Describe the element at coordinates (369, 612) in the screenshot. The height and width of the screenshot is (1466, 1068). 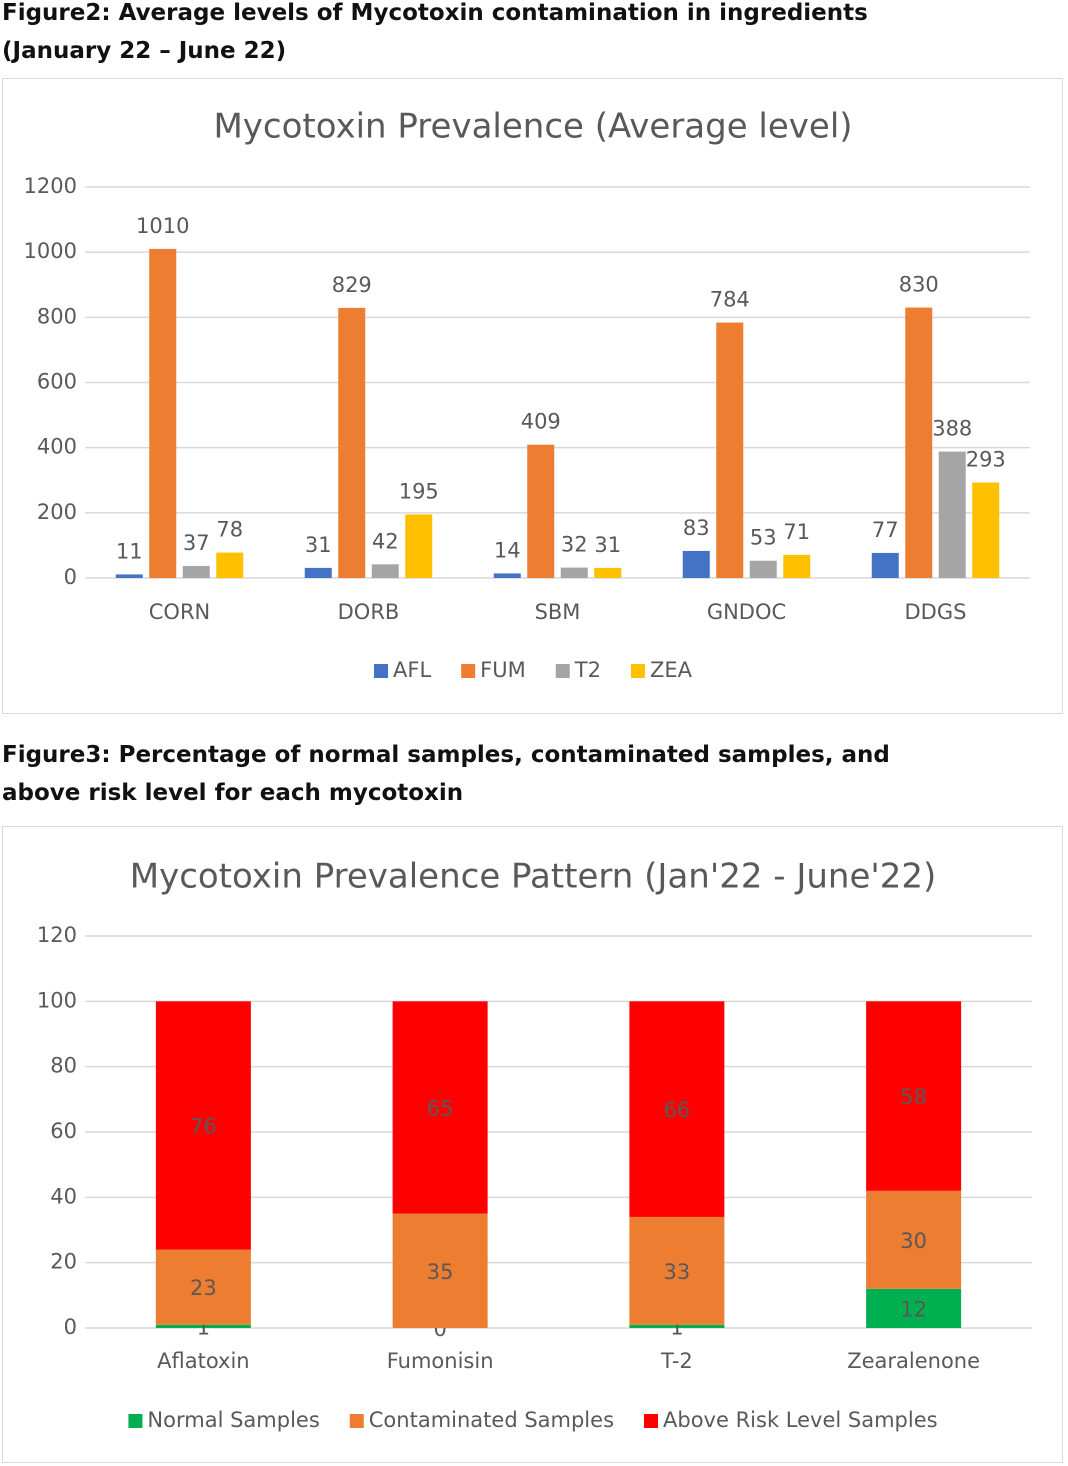
I see `x-tick-label: DORB` at that location.